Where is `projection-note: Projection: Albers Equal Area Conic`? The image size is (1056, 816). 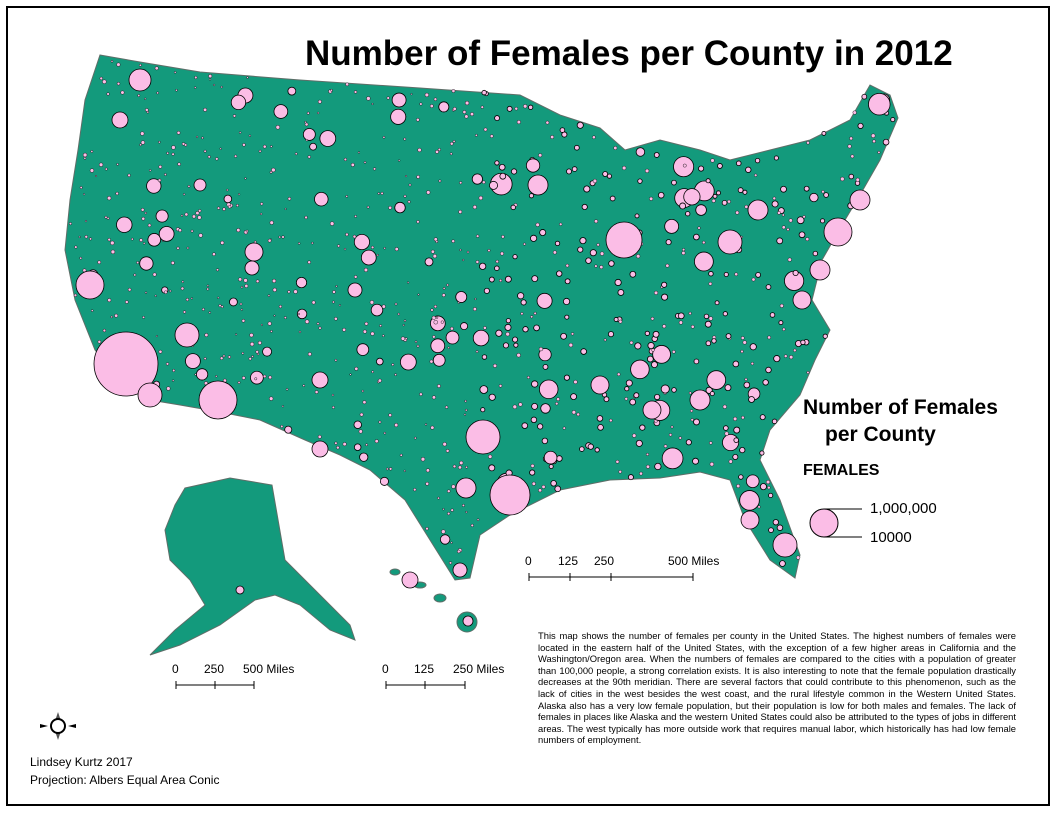 projection-note: Projection: Albers Equal Area Conic is located at coordinates (125, 780).